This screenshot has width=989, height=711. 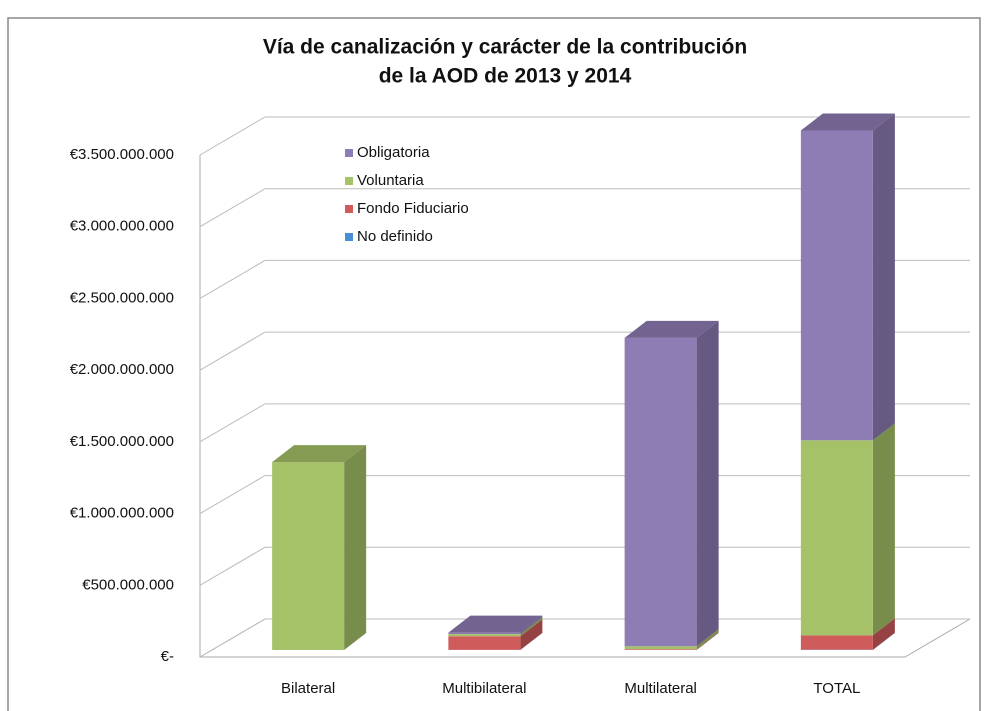 I want to click on y-tick-label: €2.000.000.000, so click(x=122, y=369).